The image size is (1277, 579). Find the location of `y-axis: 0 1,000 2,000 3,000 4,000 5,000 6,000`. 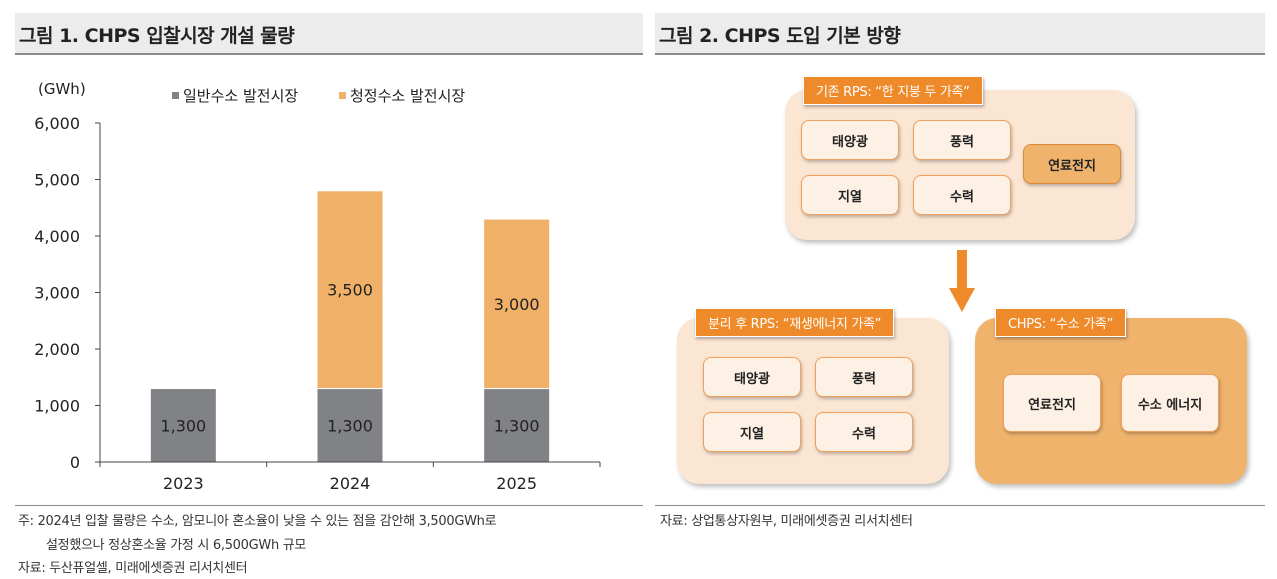

y-axis: 0 1,000 2,000 3,000 4,000 5,000 6,000 is located at coordinates (67, 293).